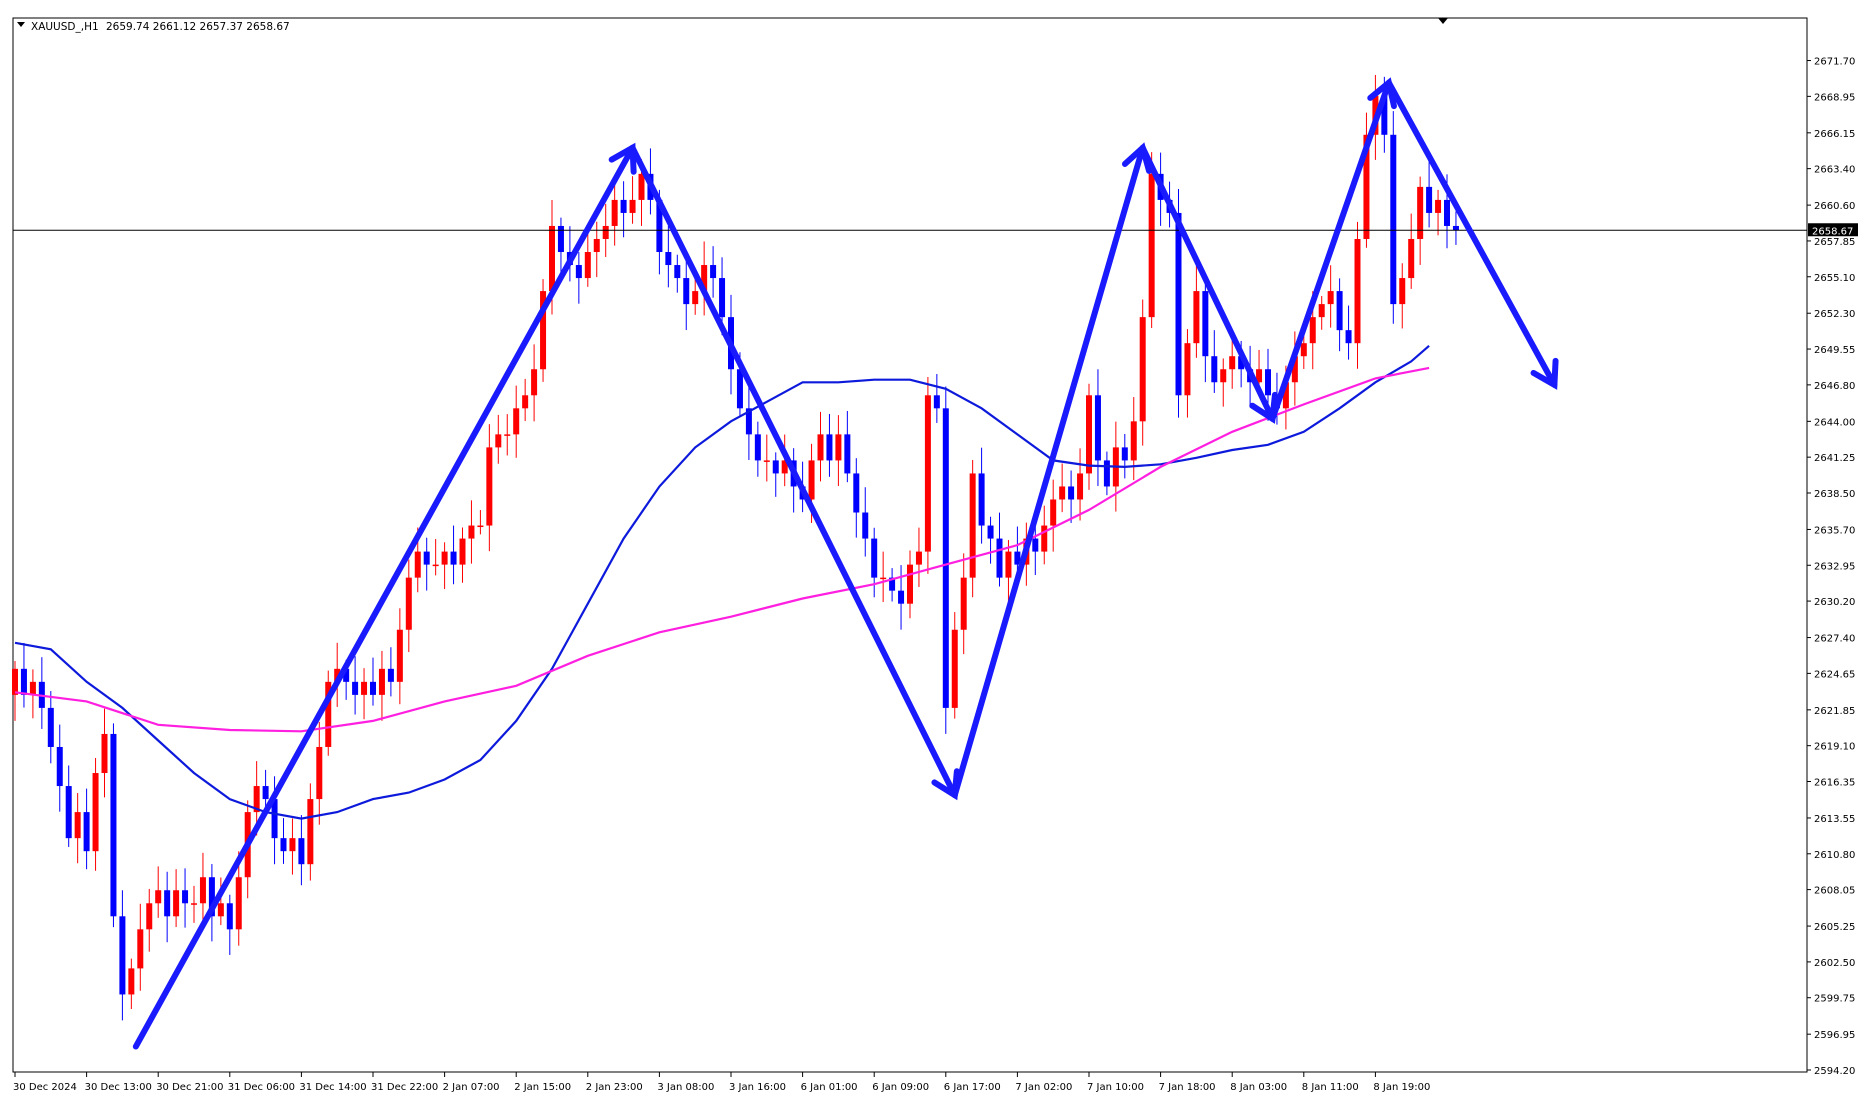 The image size is (1866, 1106). What do you see at coordinates (45, 1087) in the screenshot?
I see `x-tick-label: 30 Dec 2024` at bounding box center [45, 1087].